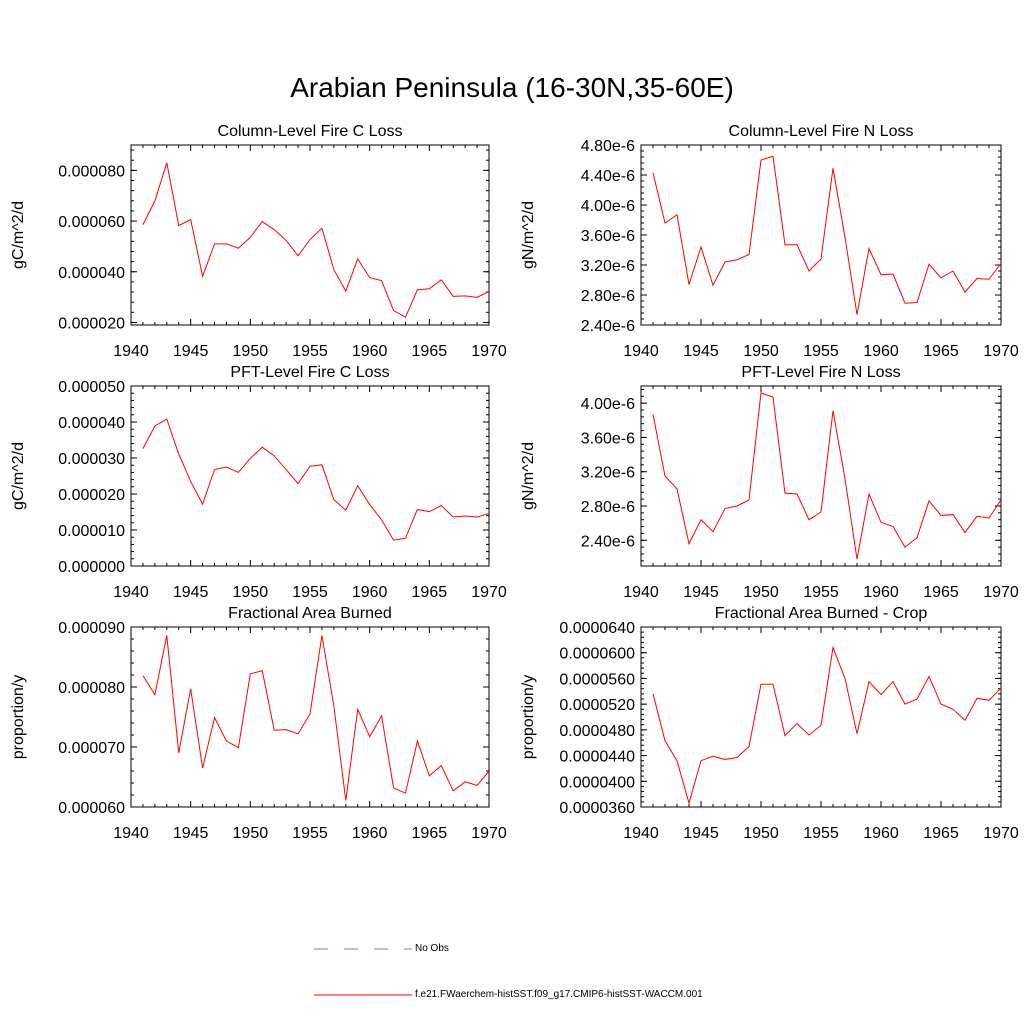 The height and width of the screenshot is (1024, 1024). What do you see at coordinates (881, 833) in the screenshot?
I see `panel-6-xtick-label: 1960` at bounding box center [881, 833].